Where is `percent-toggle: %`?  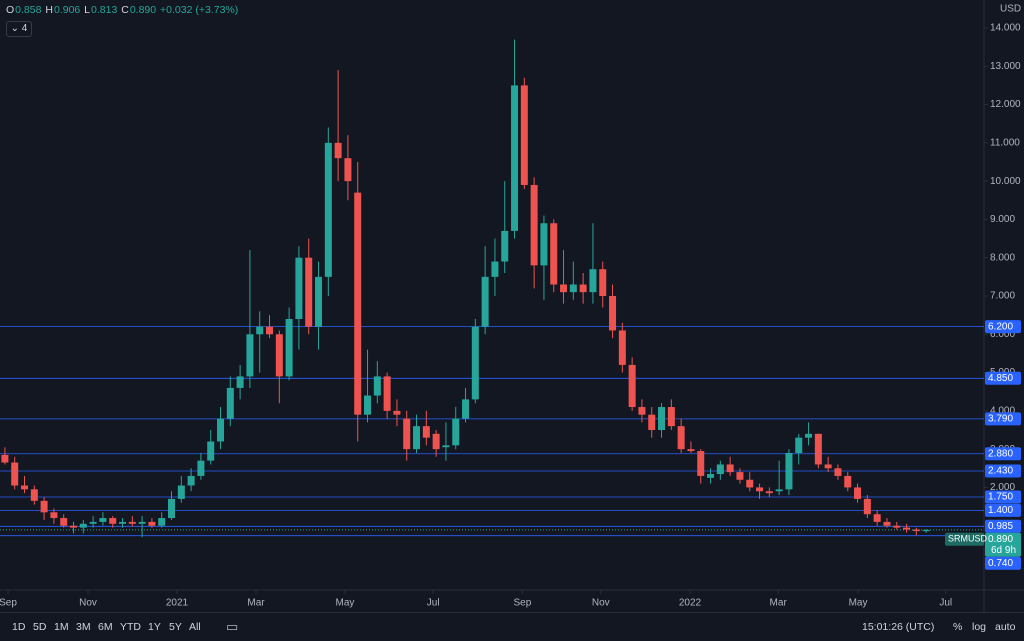
percent-toggle: % is located at coordinates (958, 627).